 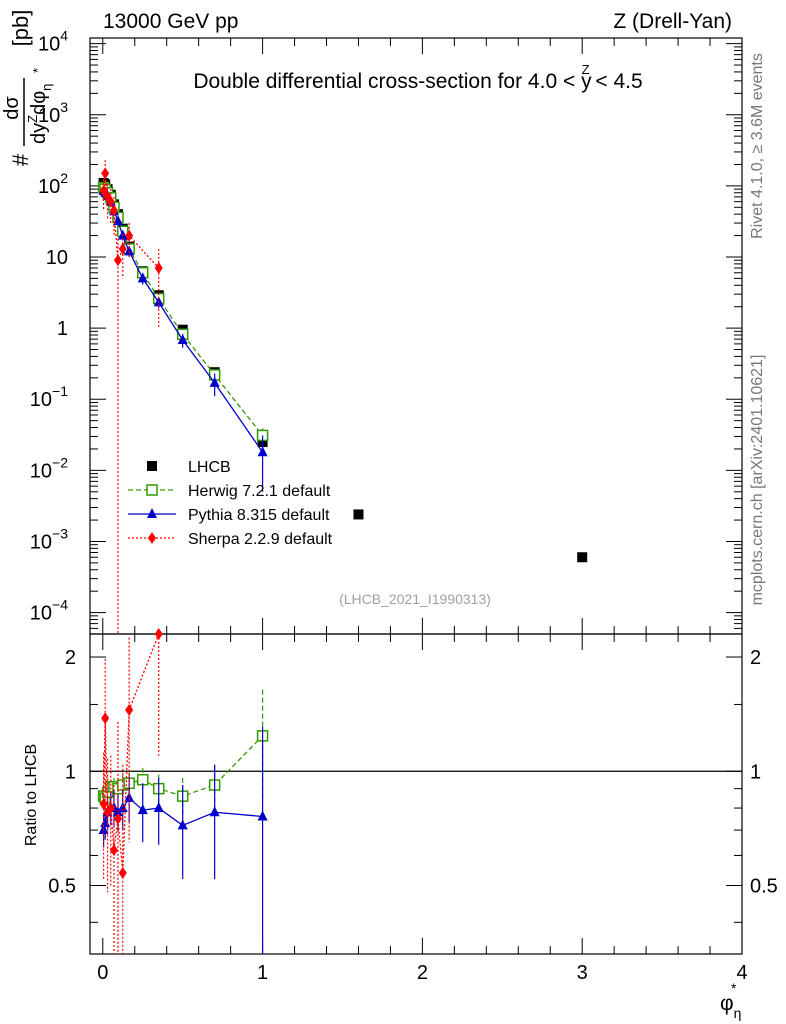 I want to click on y-label-den-phi: dφ, so click(x=39, y=103).